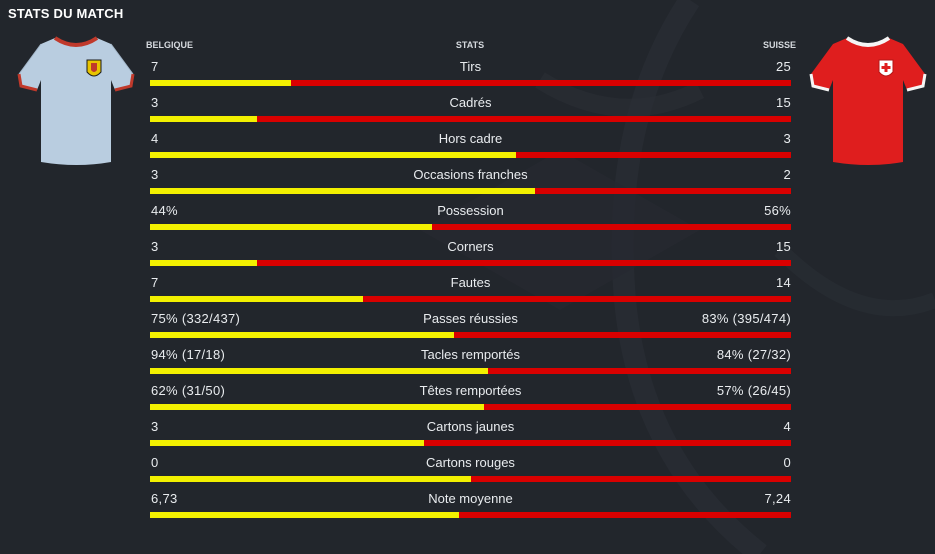 The width and height of the screenshot is (935, 554). I want to click on stat-home-value: 4, so click(155, 138).